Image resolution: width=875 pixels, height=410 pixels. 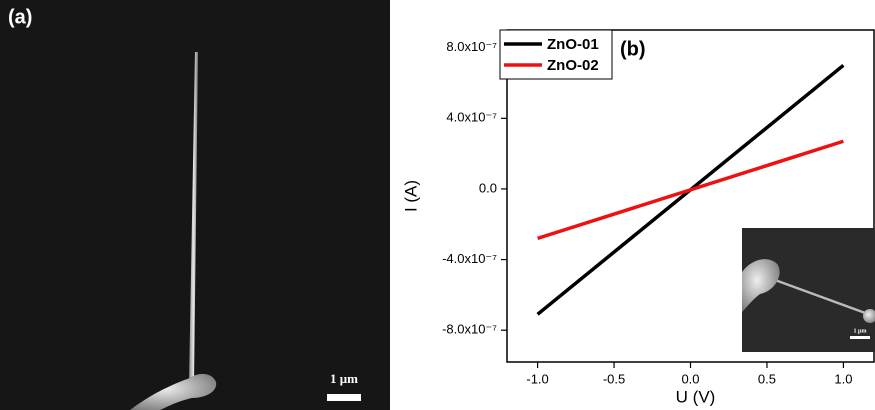 I want to click on scale-bar-label: 1 μm, so click(x=344, y=378).